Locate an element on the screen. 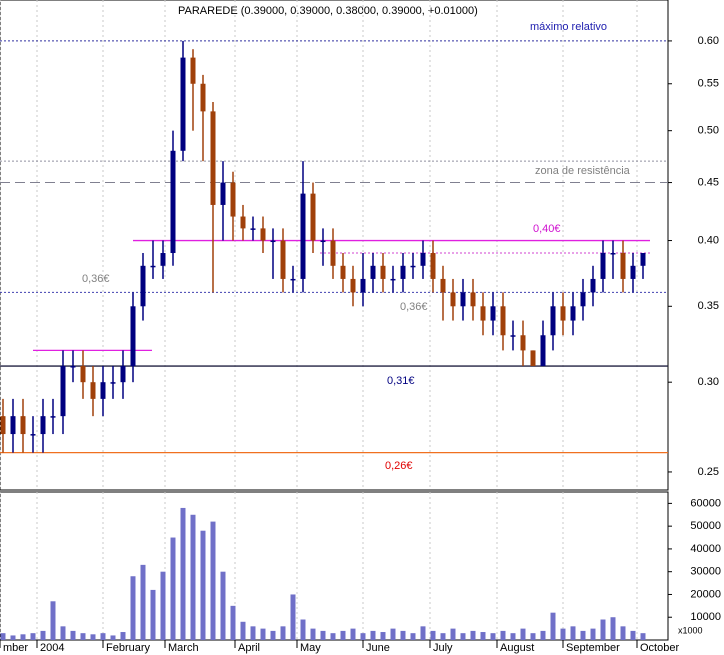  x-tick-label: April is located at coordinates (249, 648).